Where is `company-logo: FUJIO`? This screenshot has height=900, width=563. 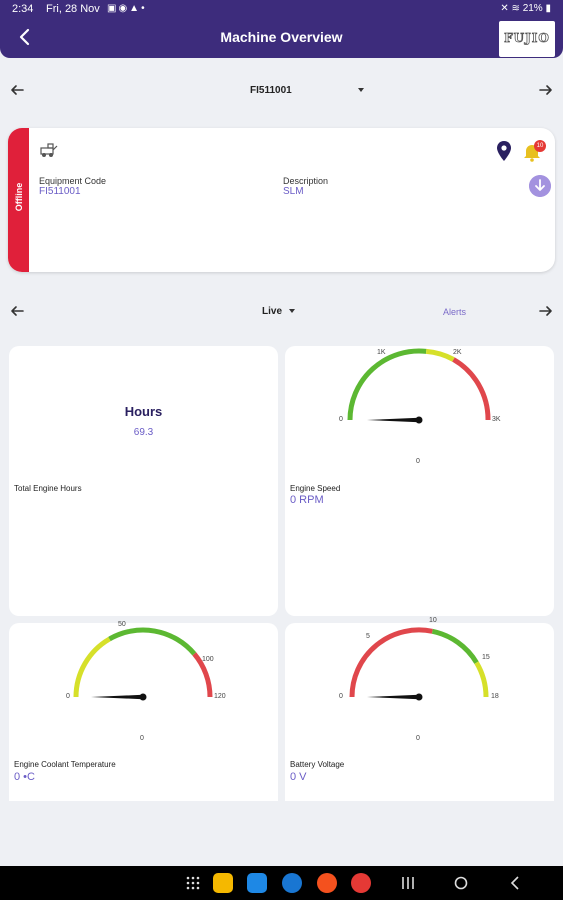 company-logo: FUJIO is located at coordinates (527, 39).